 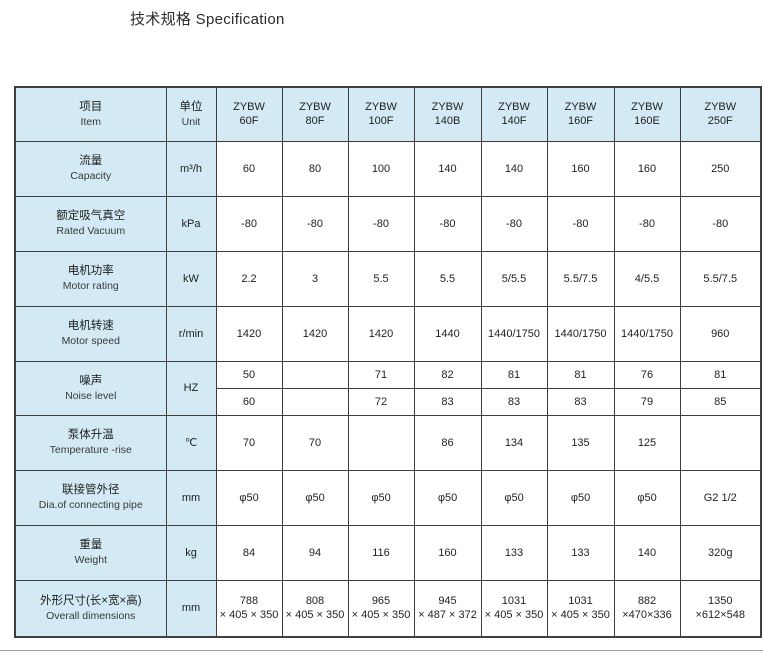 I want to click on value-cell: 100, so click(x=381, y=168).